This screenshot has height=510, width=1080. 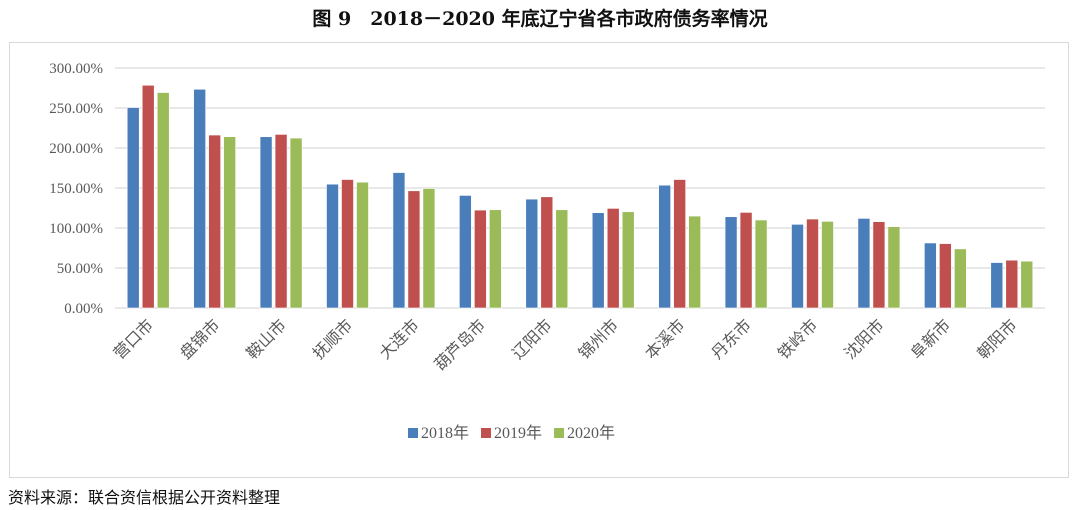 What do you see at coordinates (332, 338) in the screenshot?
I see `x-tick-label: 抚顺市` at bounding box center [332, 338].